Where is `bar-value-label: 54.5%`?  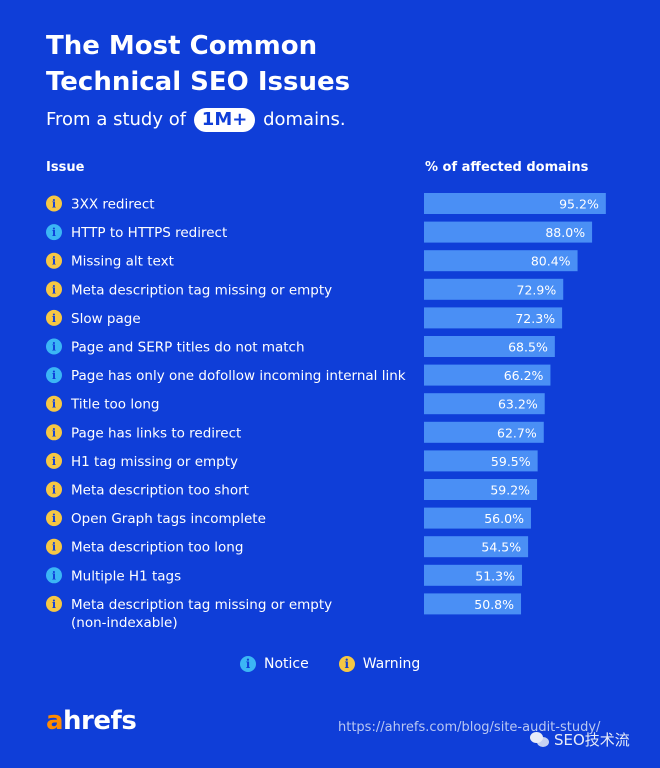
bar-value-label: 54.5% is located at coordinates (501, 547).